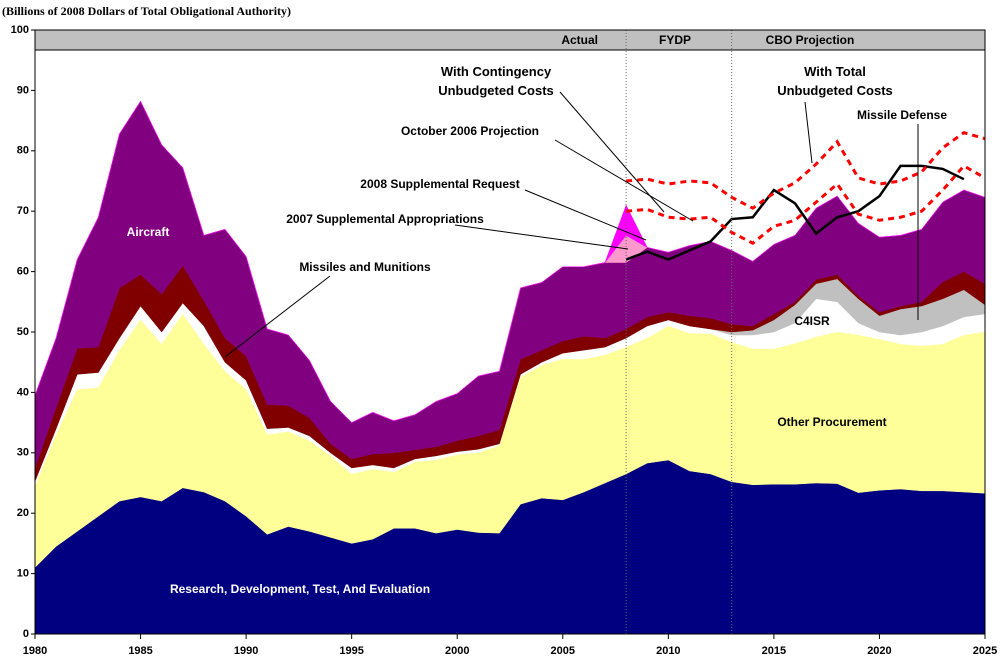  I want to click on series-label: Missile Defense, so click(902, 115).